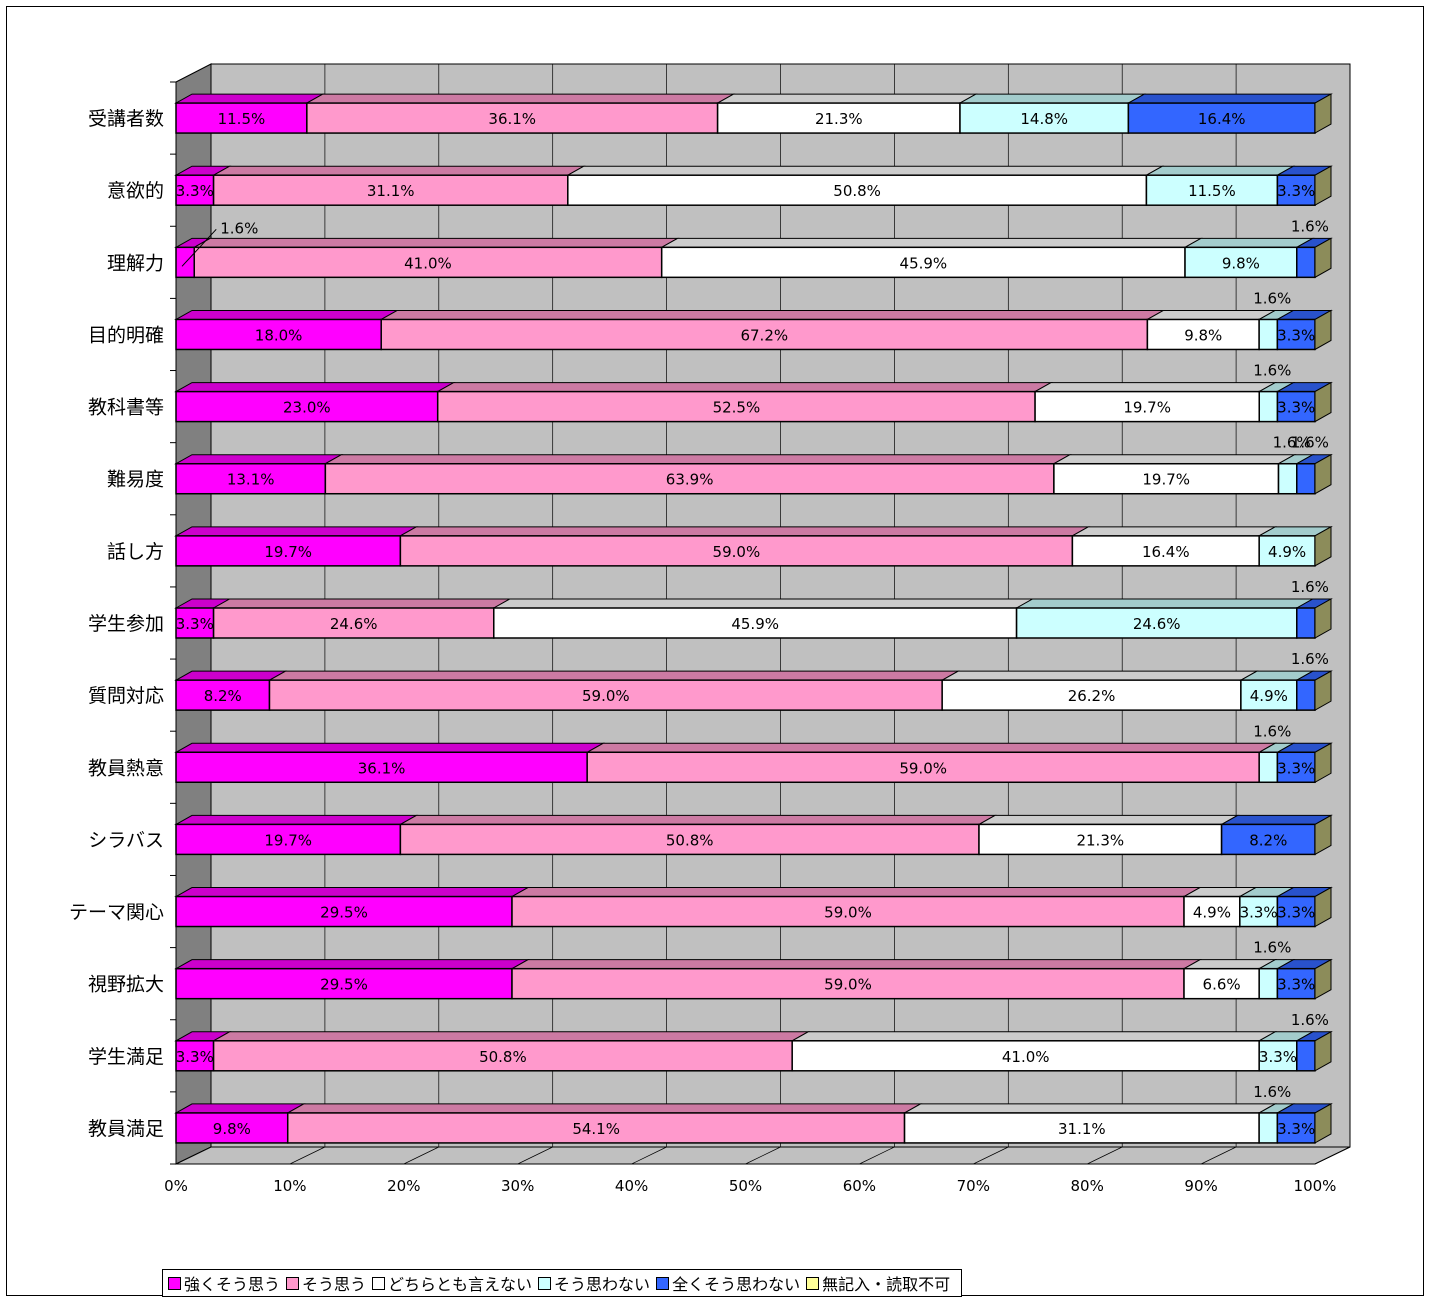  Describe the element at coordinates (334, 1284) in the screenshot. I see `legend-label: そう思う` at that location.